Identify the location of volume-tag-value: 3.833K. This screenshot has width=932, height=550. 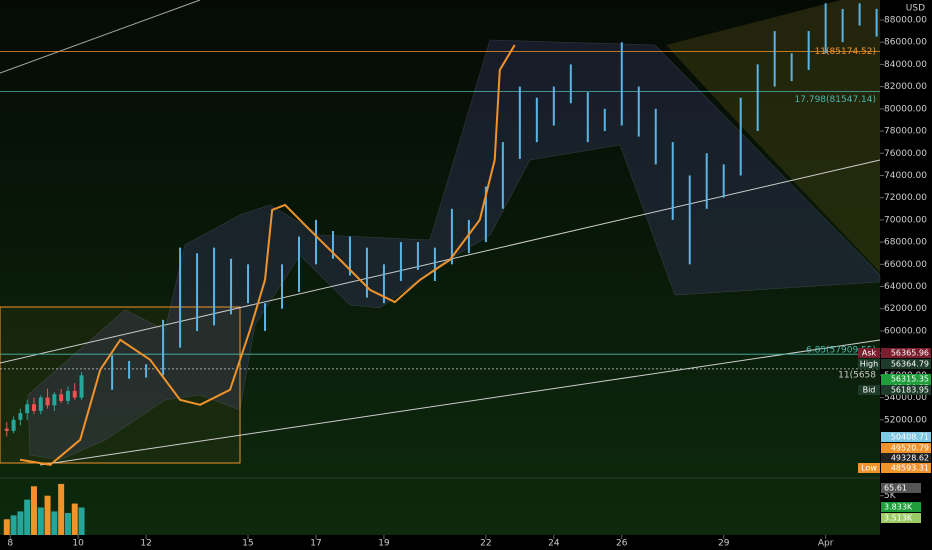
(898, 507).